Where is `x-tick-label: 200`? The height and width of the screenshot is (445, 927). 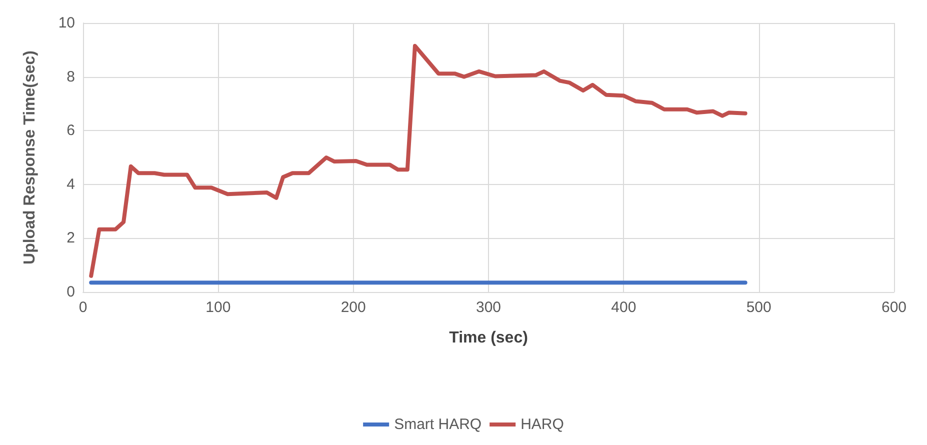
x-tick-label: 200 is located at coordinates (353, 307).